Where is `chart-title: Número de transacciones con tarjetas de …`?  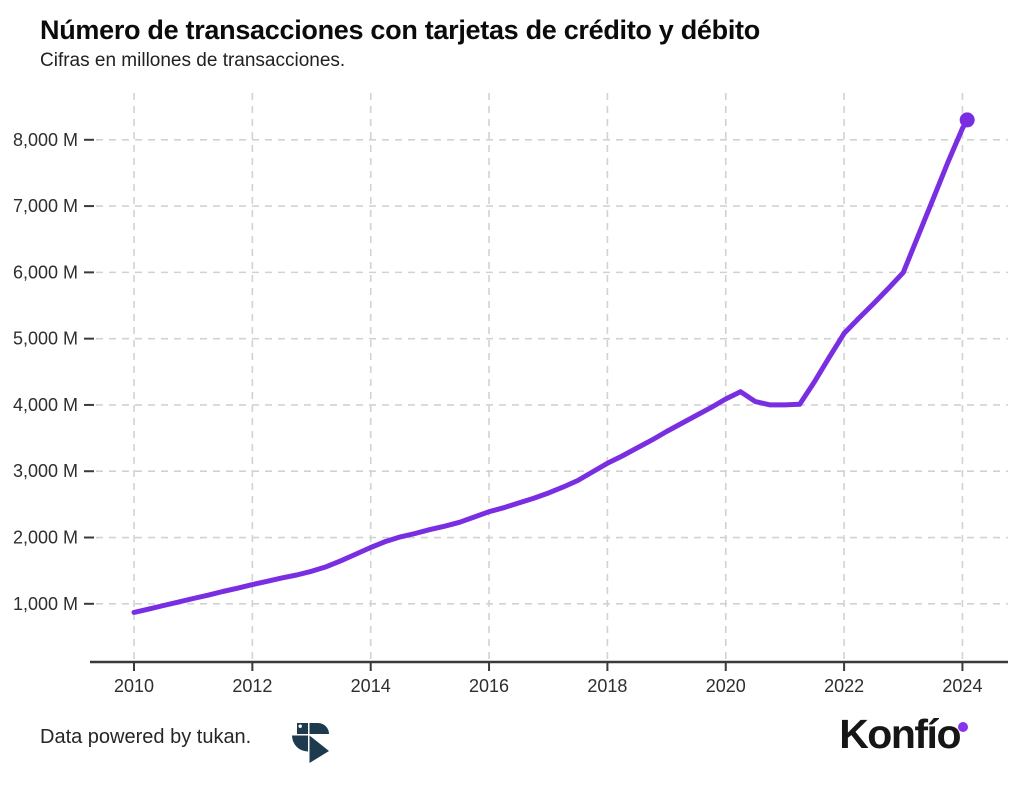
chart-title: Número de transacciones con tarjetas de … is located at coordinates (400, 30).